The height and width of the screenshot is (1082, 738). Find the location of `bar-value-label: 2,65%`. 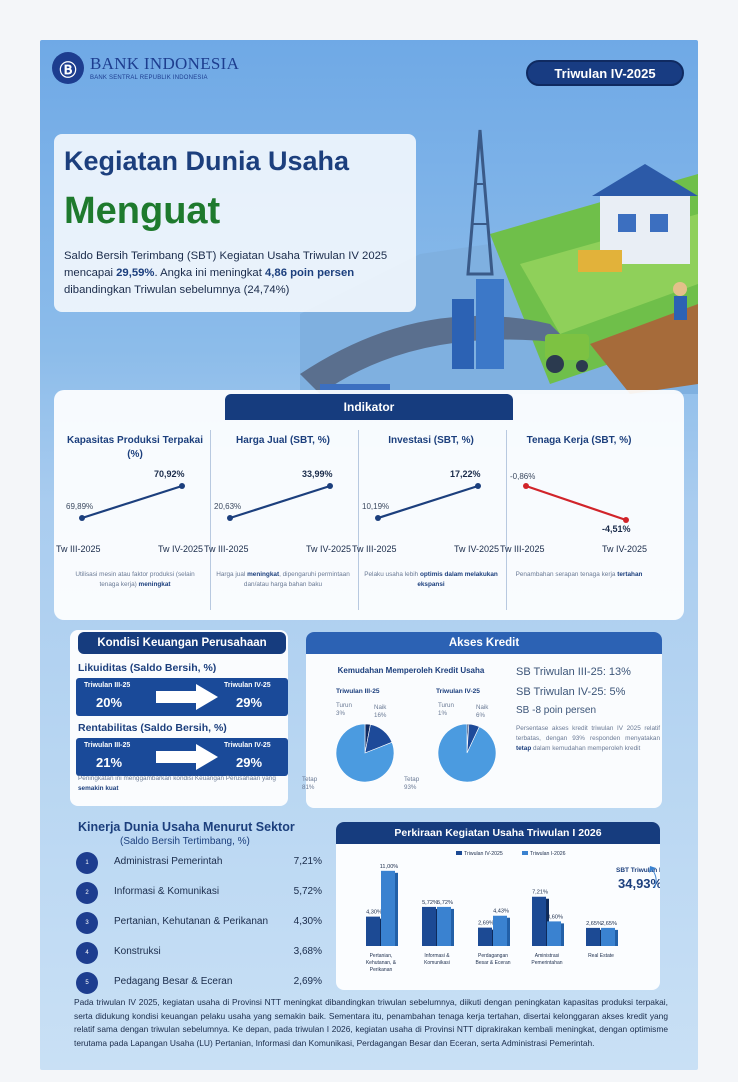

bar-value-label: 2,65% is located at coordinates (594, 924).